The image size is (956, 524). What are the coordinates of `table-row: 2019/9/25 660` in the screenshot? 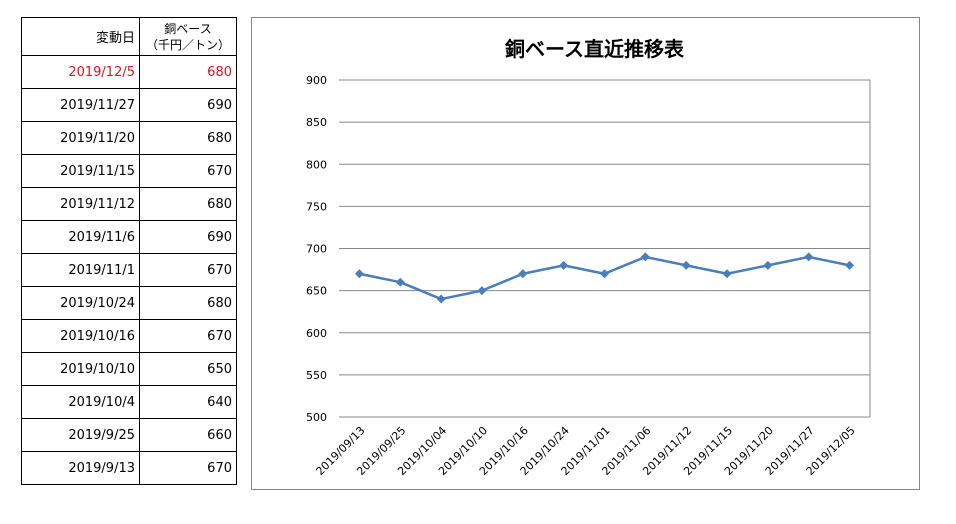 It's located at (129, 435).